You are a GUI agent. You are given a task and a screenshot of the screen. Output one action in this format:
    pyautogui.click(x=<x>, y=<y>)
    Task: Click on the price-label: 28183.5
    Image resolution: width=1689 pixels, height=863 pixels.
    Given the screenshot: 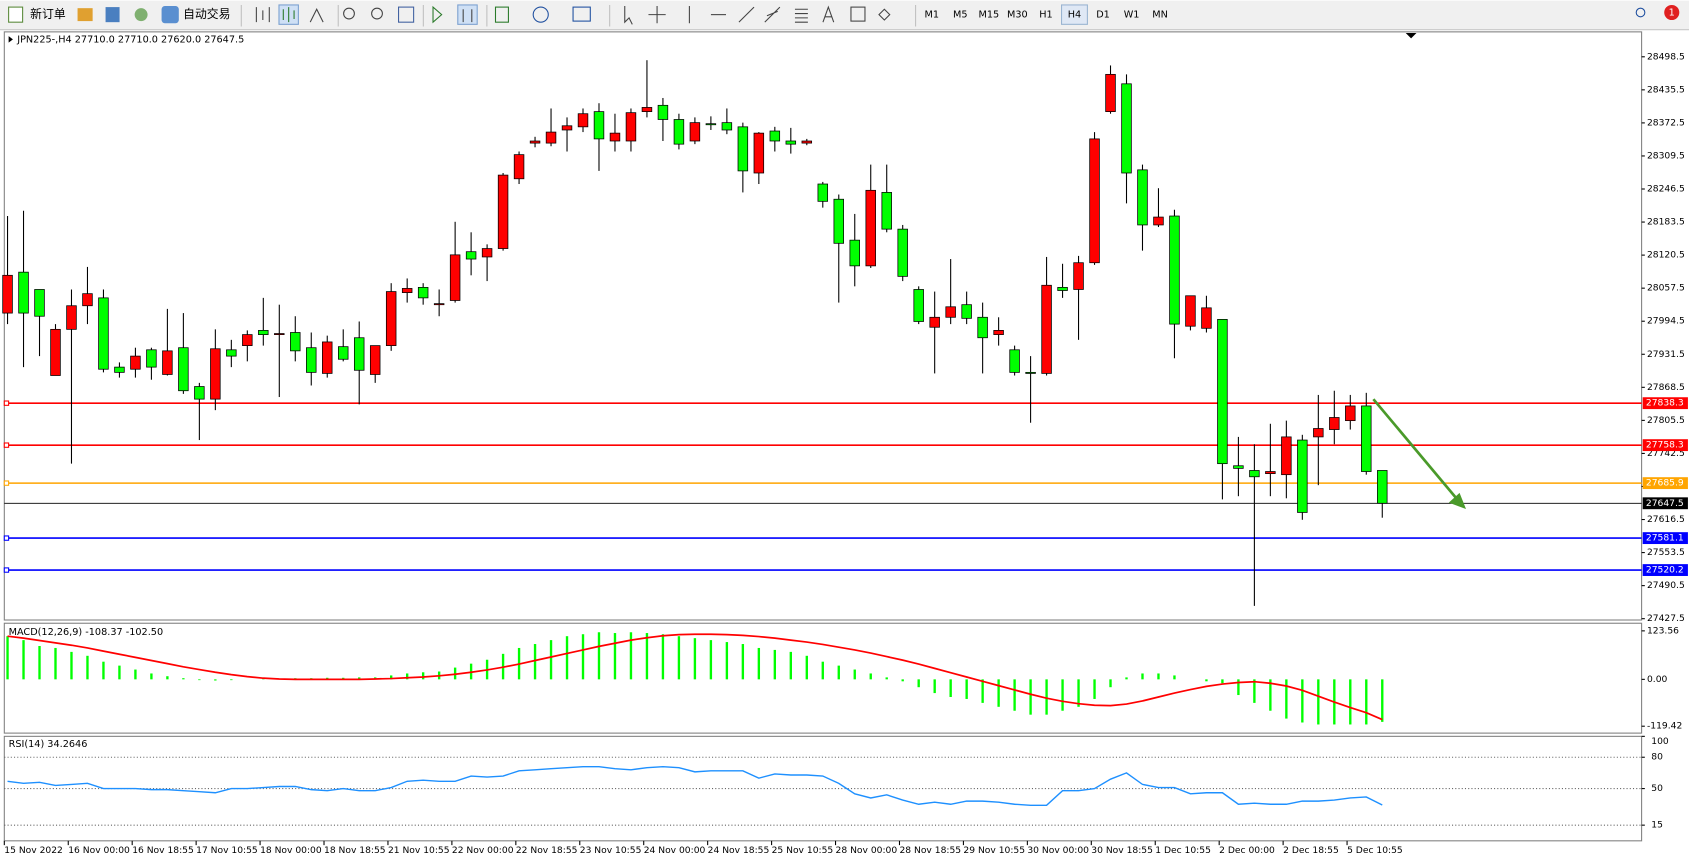 What is the action you would take?
    pyautogui.click(x=1666, y=223)
    